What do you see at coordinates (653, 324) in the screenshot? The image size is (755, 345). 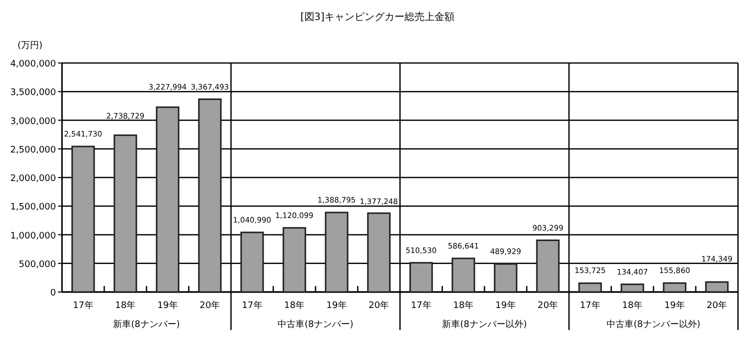 I see `text: 中古車(8ナンバー以外)` at bounding box center [653, 324].